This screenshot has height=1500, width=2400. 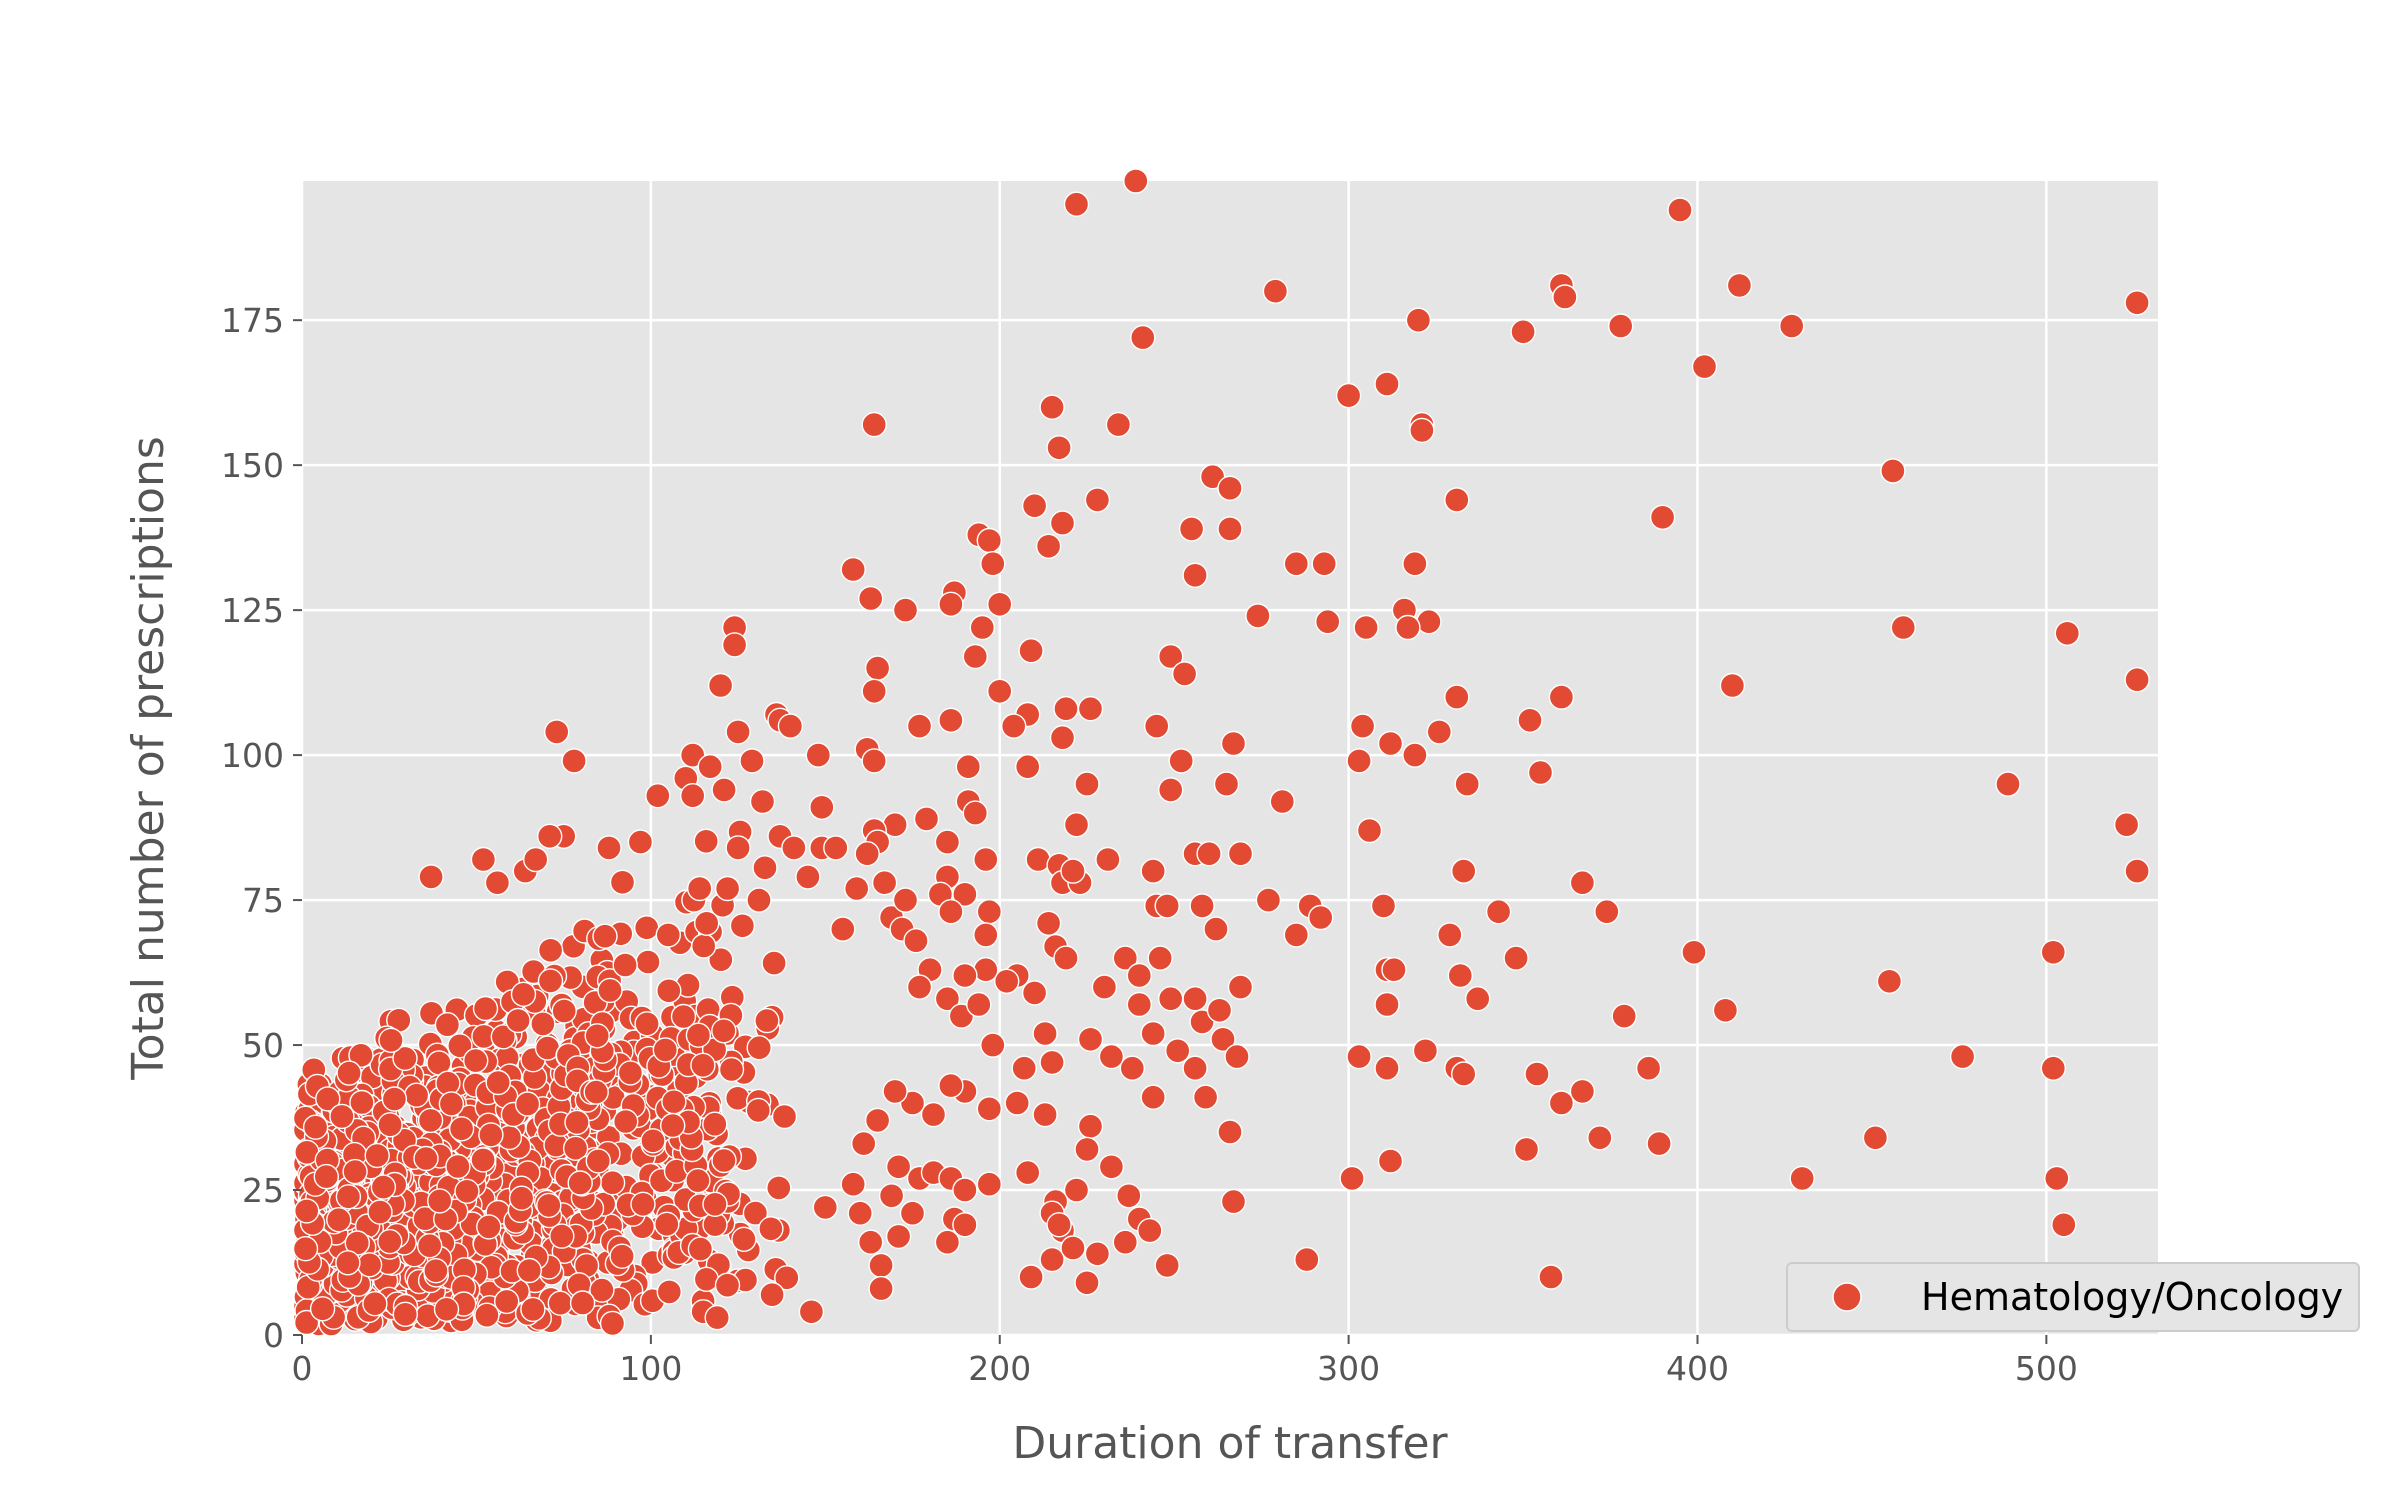 I want to click on y-tick-label: 100, so click(x=252, y=755).